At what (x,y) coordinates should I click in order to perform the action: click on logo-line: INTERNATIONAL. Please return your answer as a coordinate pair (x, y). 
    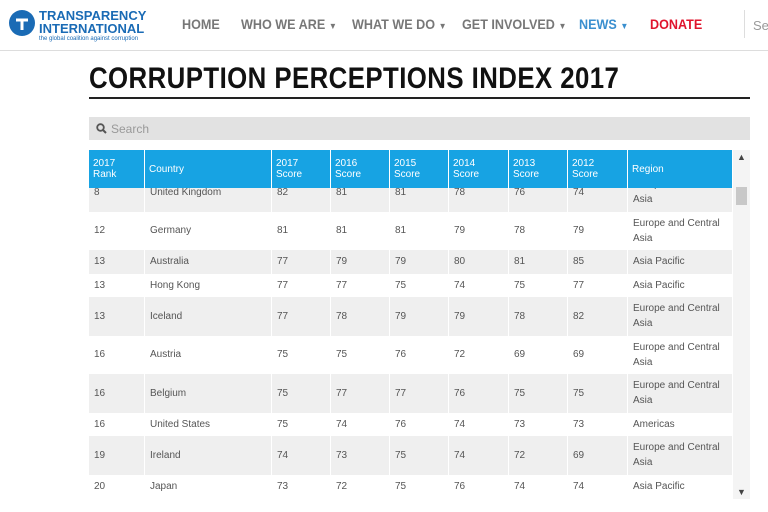
    Looking at the image, I should click on (92, 28).